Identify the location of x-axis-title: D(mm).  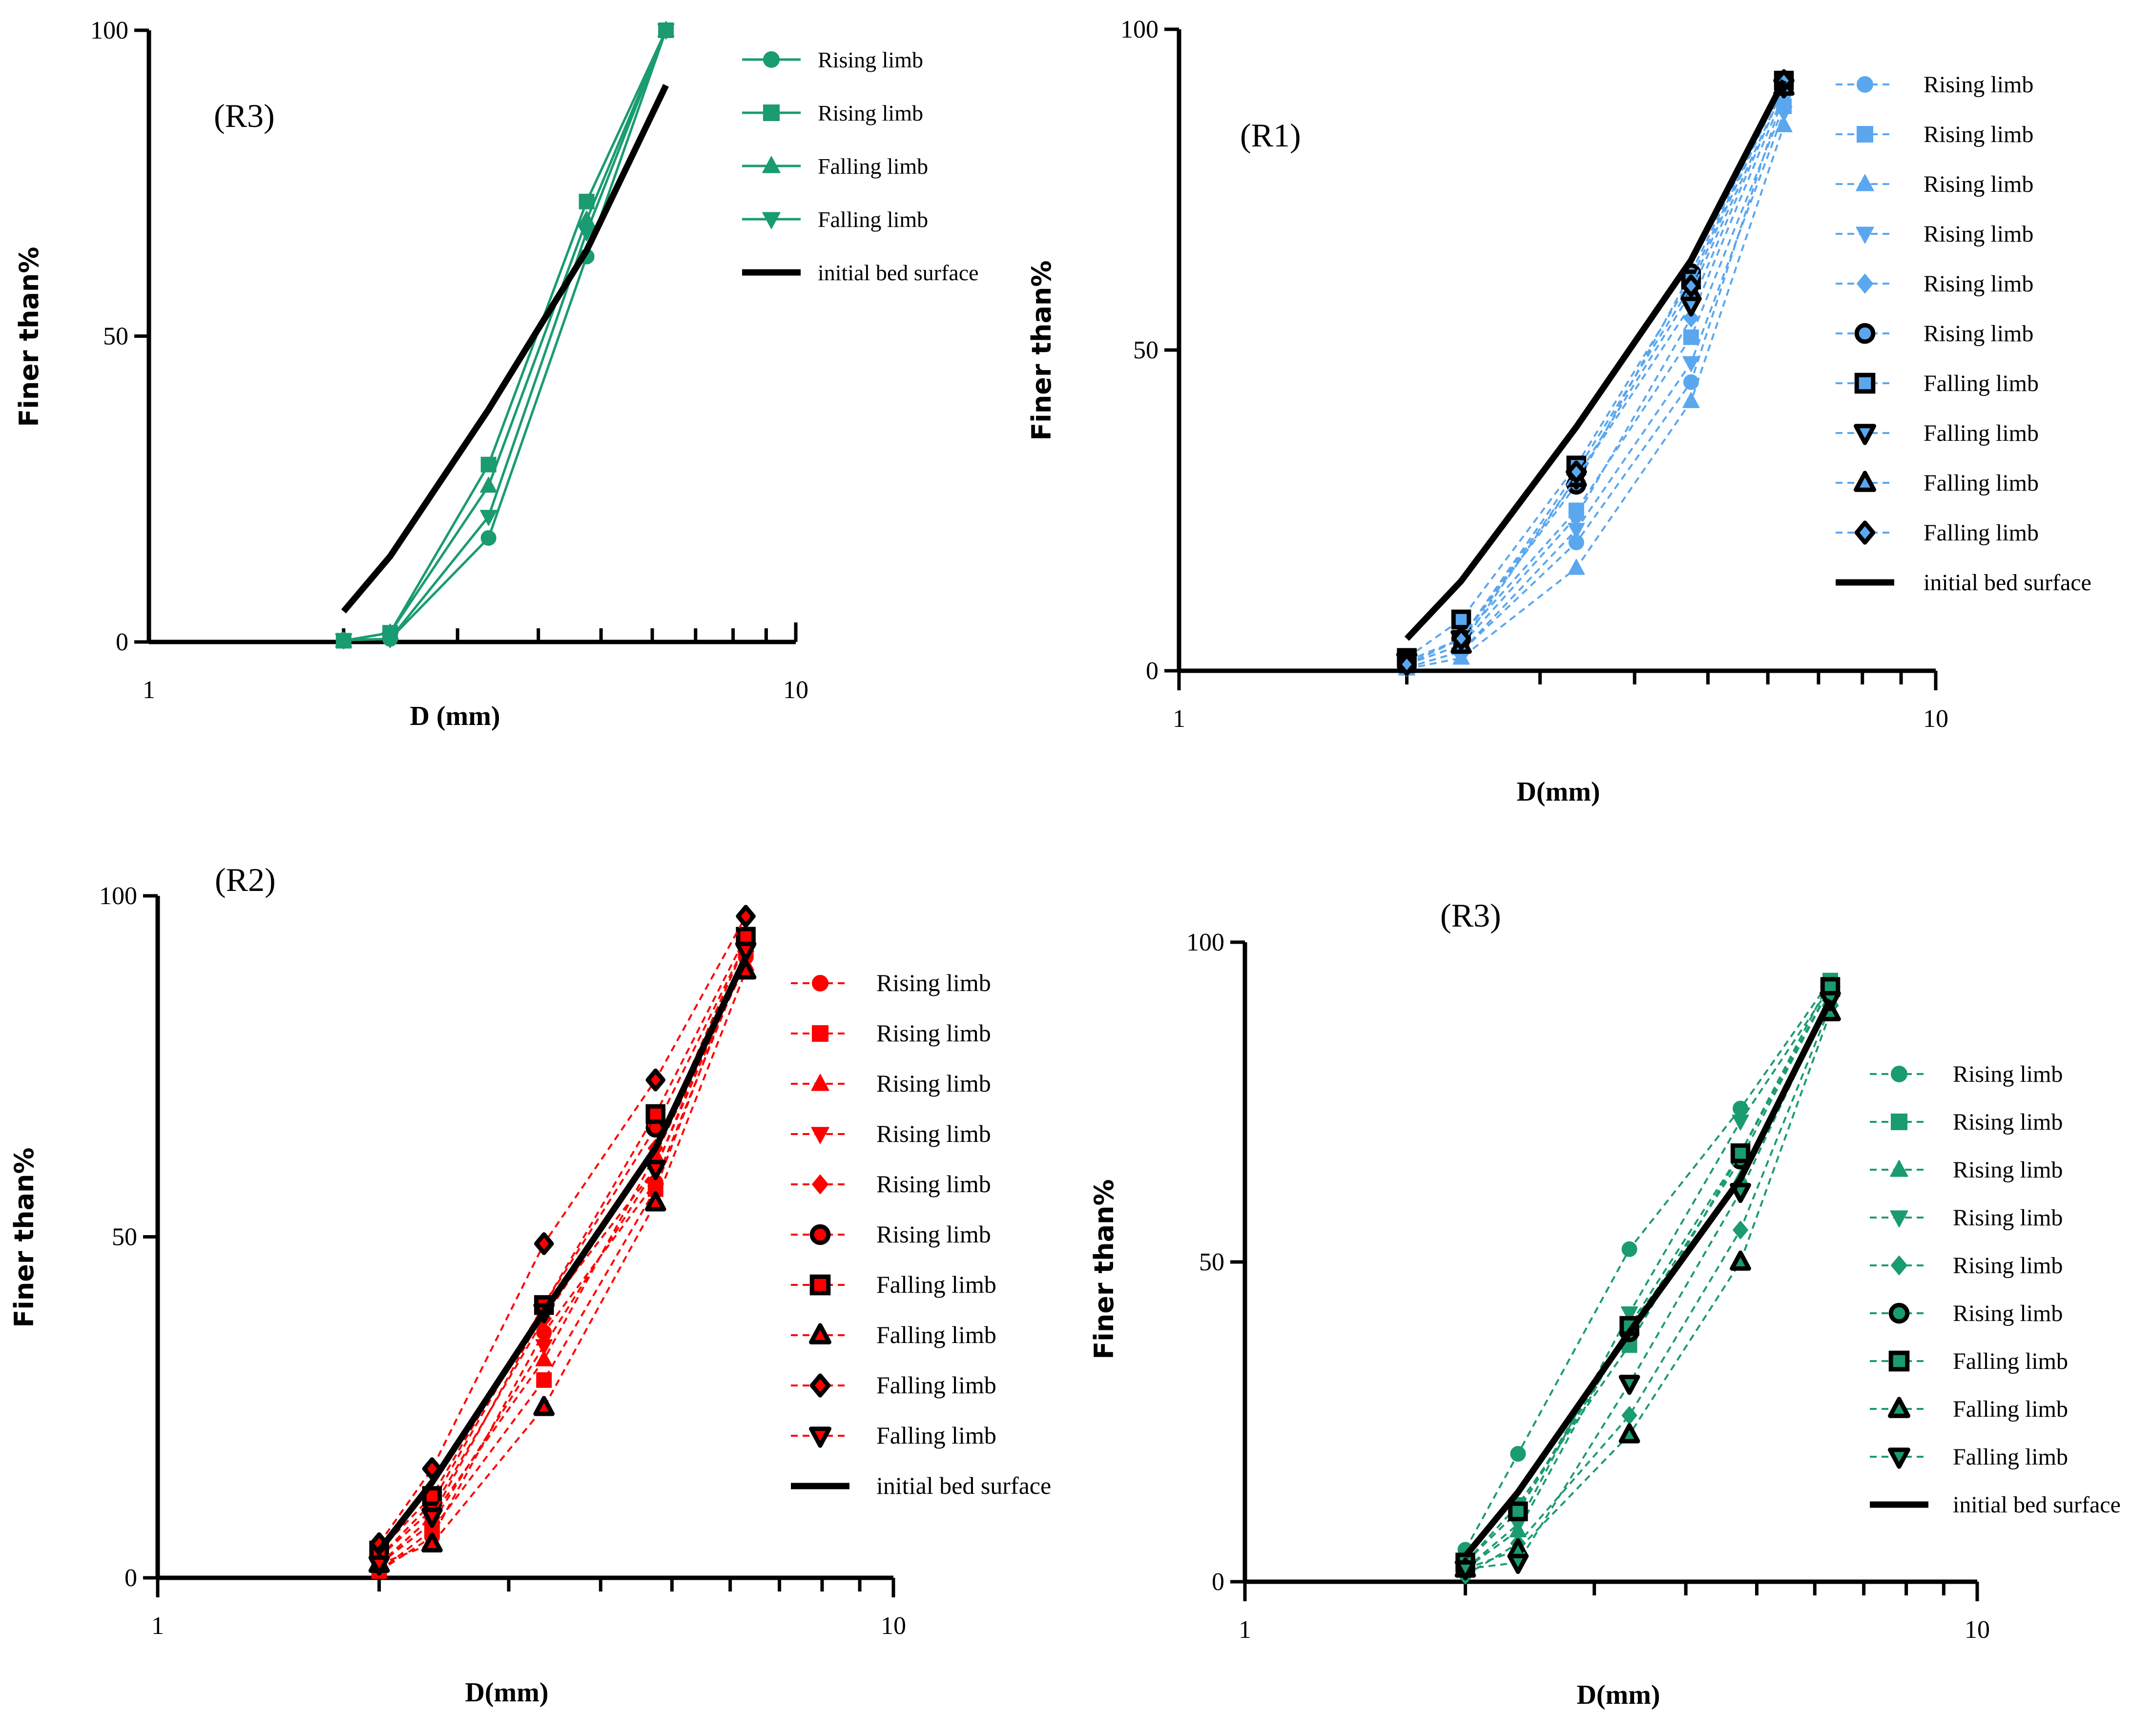
(1618, 1695).